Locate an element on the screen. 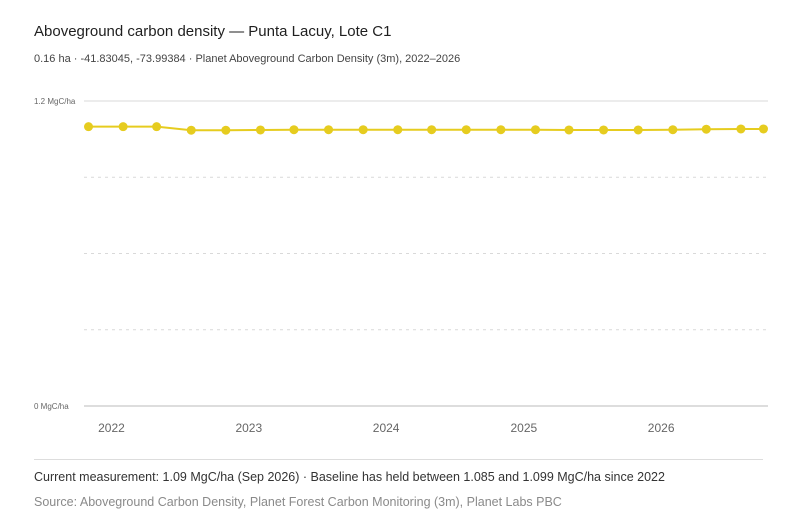 The image size is (796, 523). x-tick-label: 2024 is located at coordinates (386, 428).